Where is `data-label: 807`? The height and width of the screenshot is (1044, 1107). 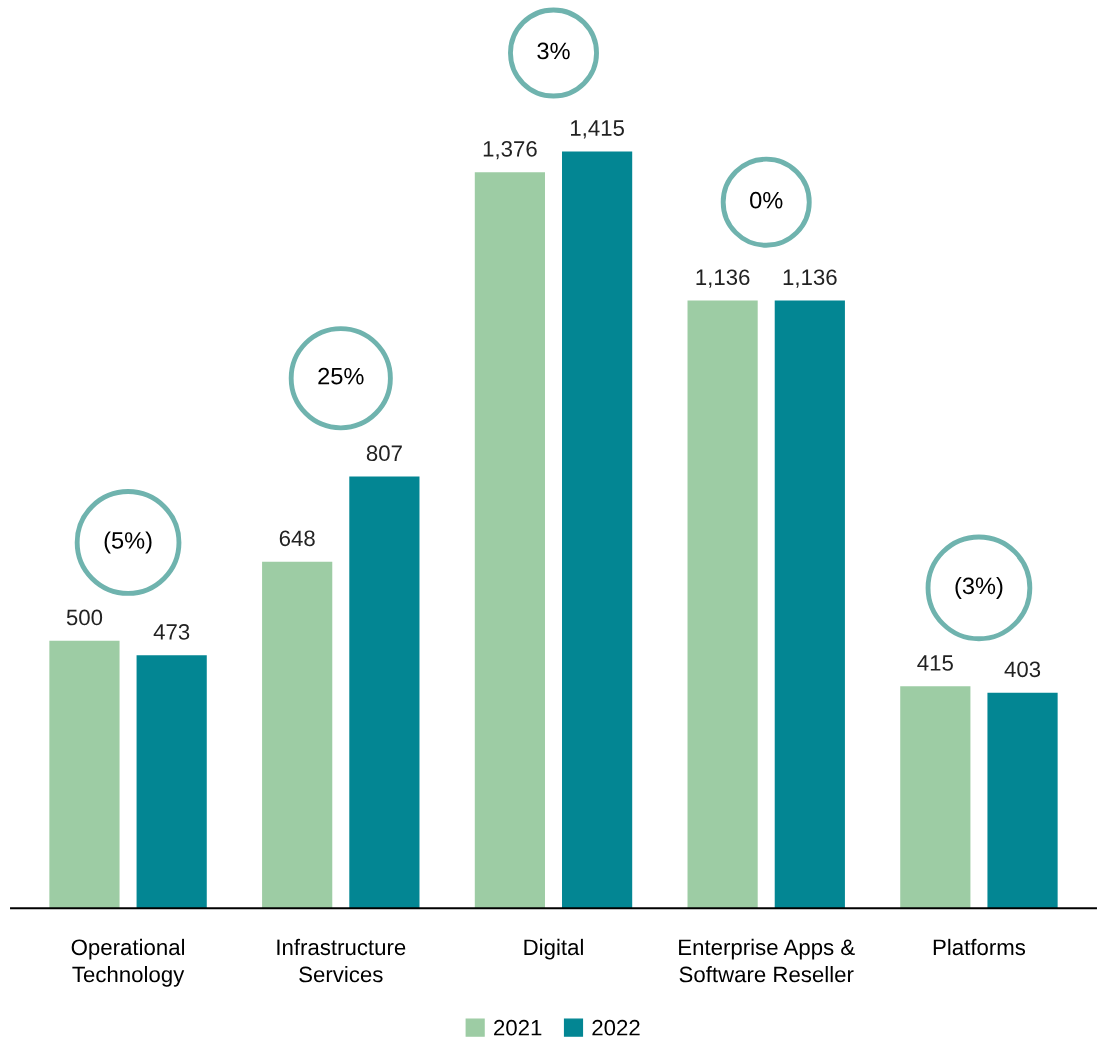 data-label: 807 is located at coordinates (384, 453).